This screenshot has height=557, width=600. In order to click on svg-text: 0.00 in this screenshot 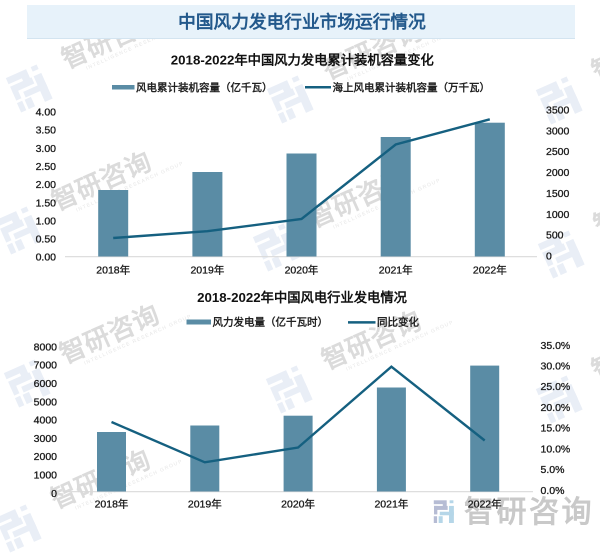, I will do `click(46, 258)`.